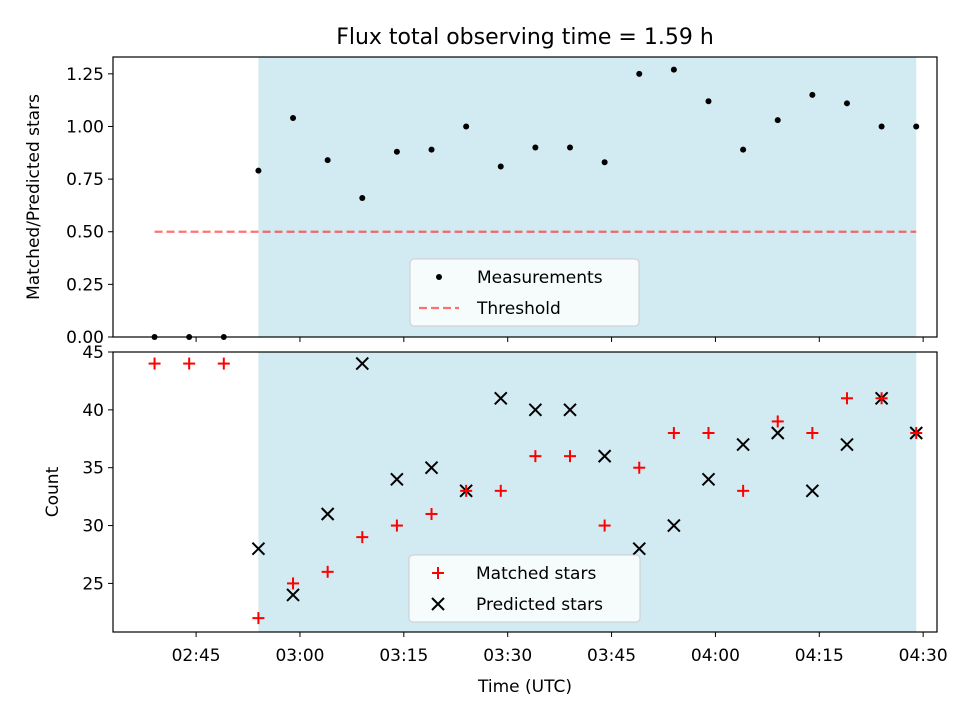 Image resolution: width=960 pixels, height=724 pixels. Describe the element at coordinates (299, 656) in the screenshot. I see `x-tick-label: 03:00` at that location.